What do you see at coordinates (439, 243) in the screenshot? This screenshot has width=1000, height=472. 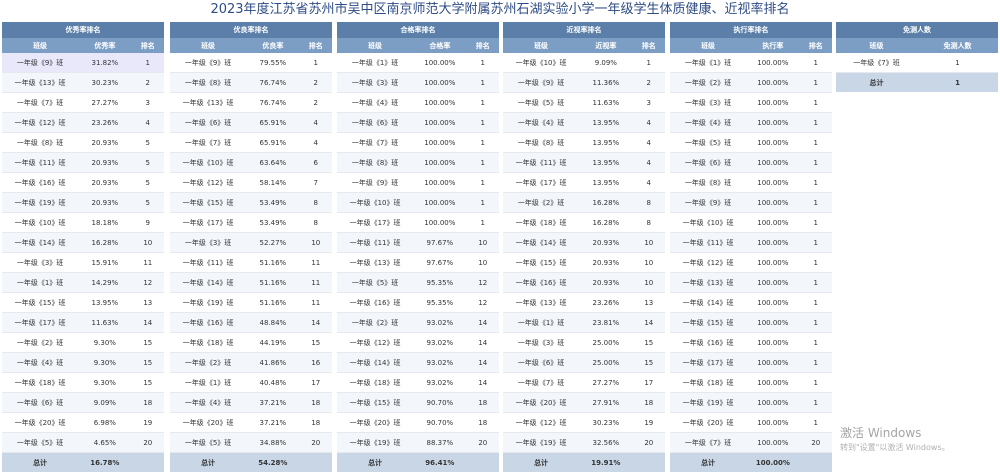 I see `rate-cell: 97.67%` at bounding box center [439, 243].